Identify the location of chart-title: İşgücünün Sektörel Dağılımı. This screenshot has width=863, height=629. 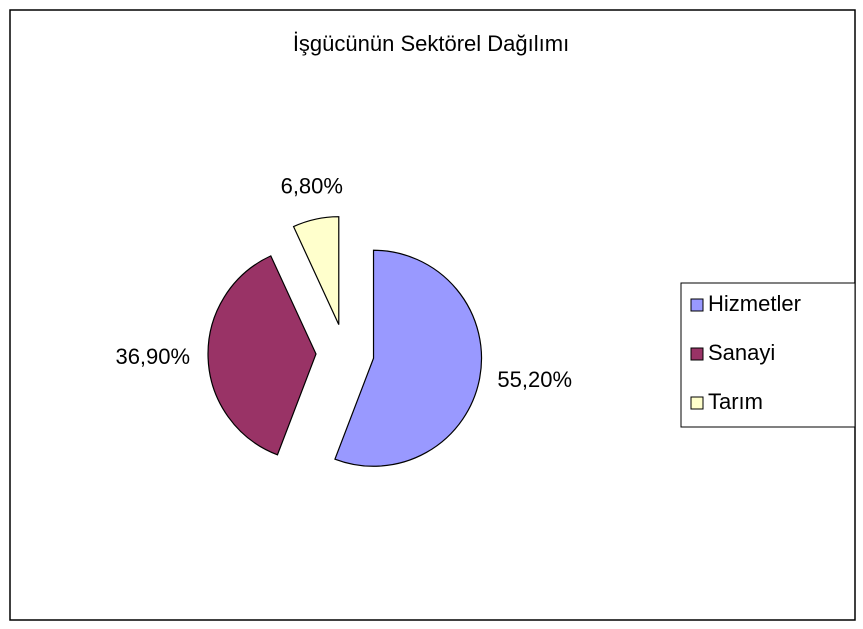
(431, 43).